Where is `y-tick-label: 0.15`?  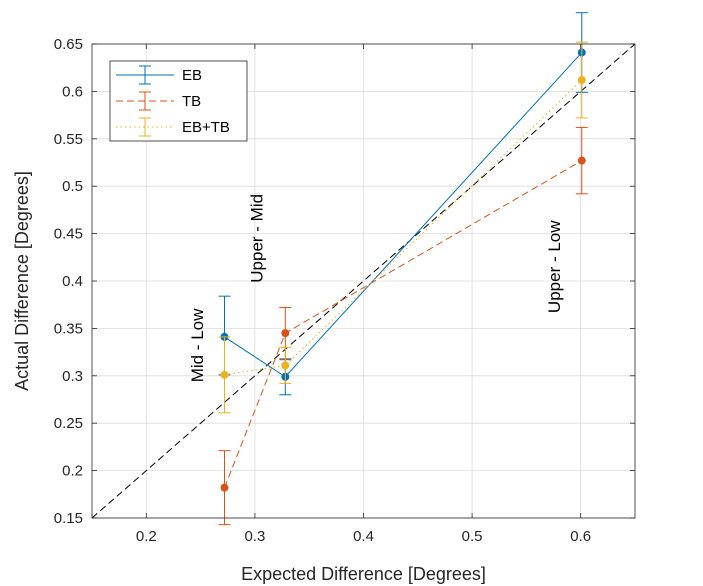
y-tick-label: 0.15 is located at coordinates (68, 518).